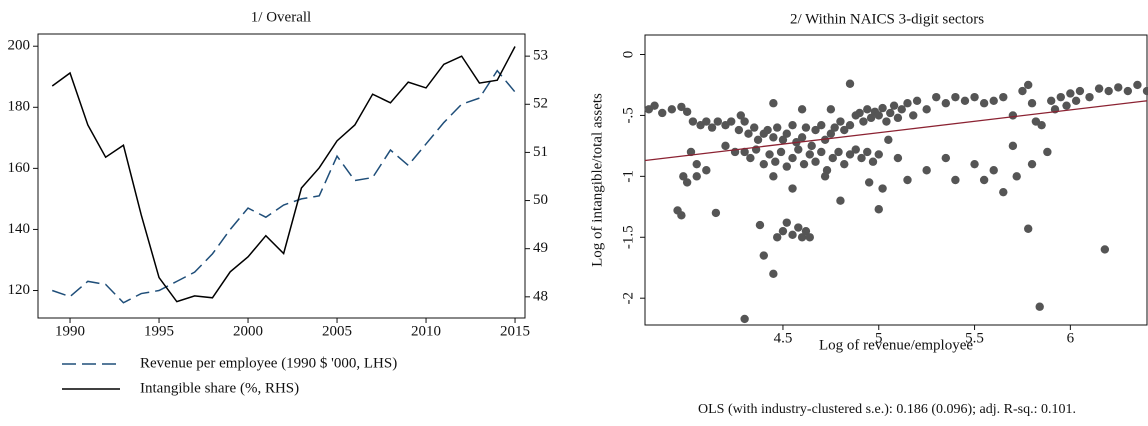  What do you see at coordinates (540, 296) in the screenshot?
I see `y2-tick-label: 48` at bounding box center [540, 296].